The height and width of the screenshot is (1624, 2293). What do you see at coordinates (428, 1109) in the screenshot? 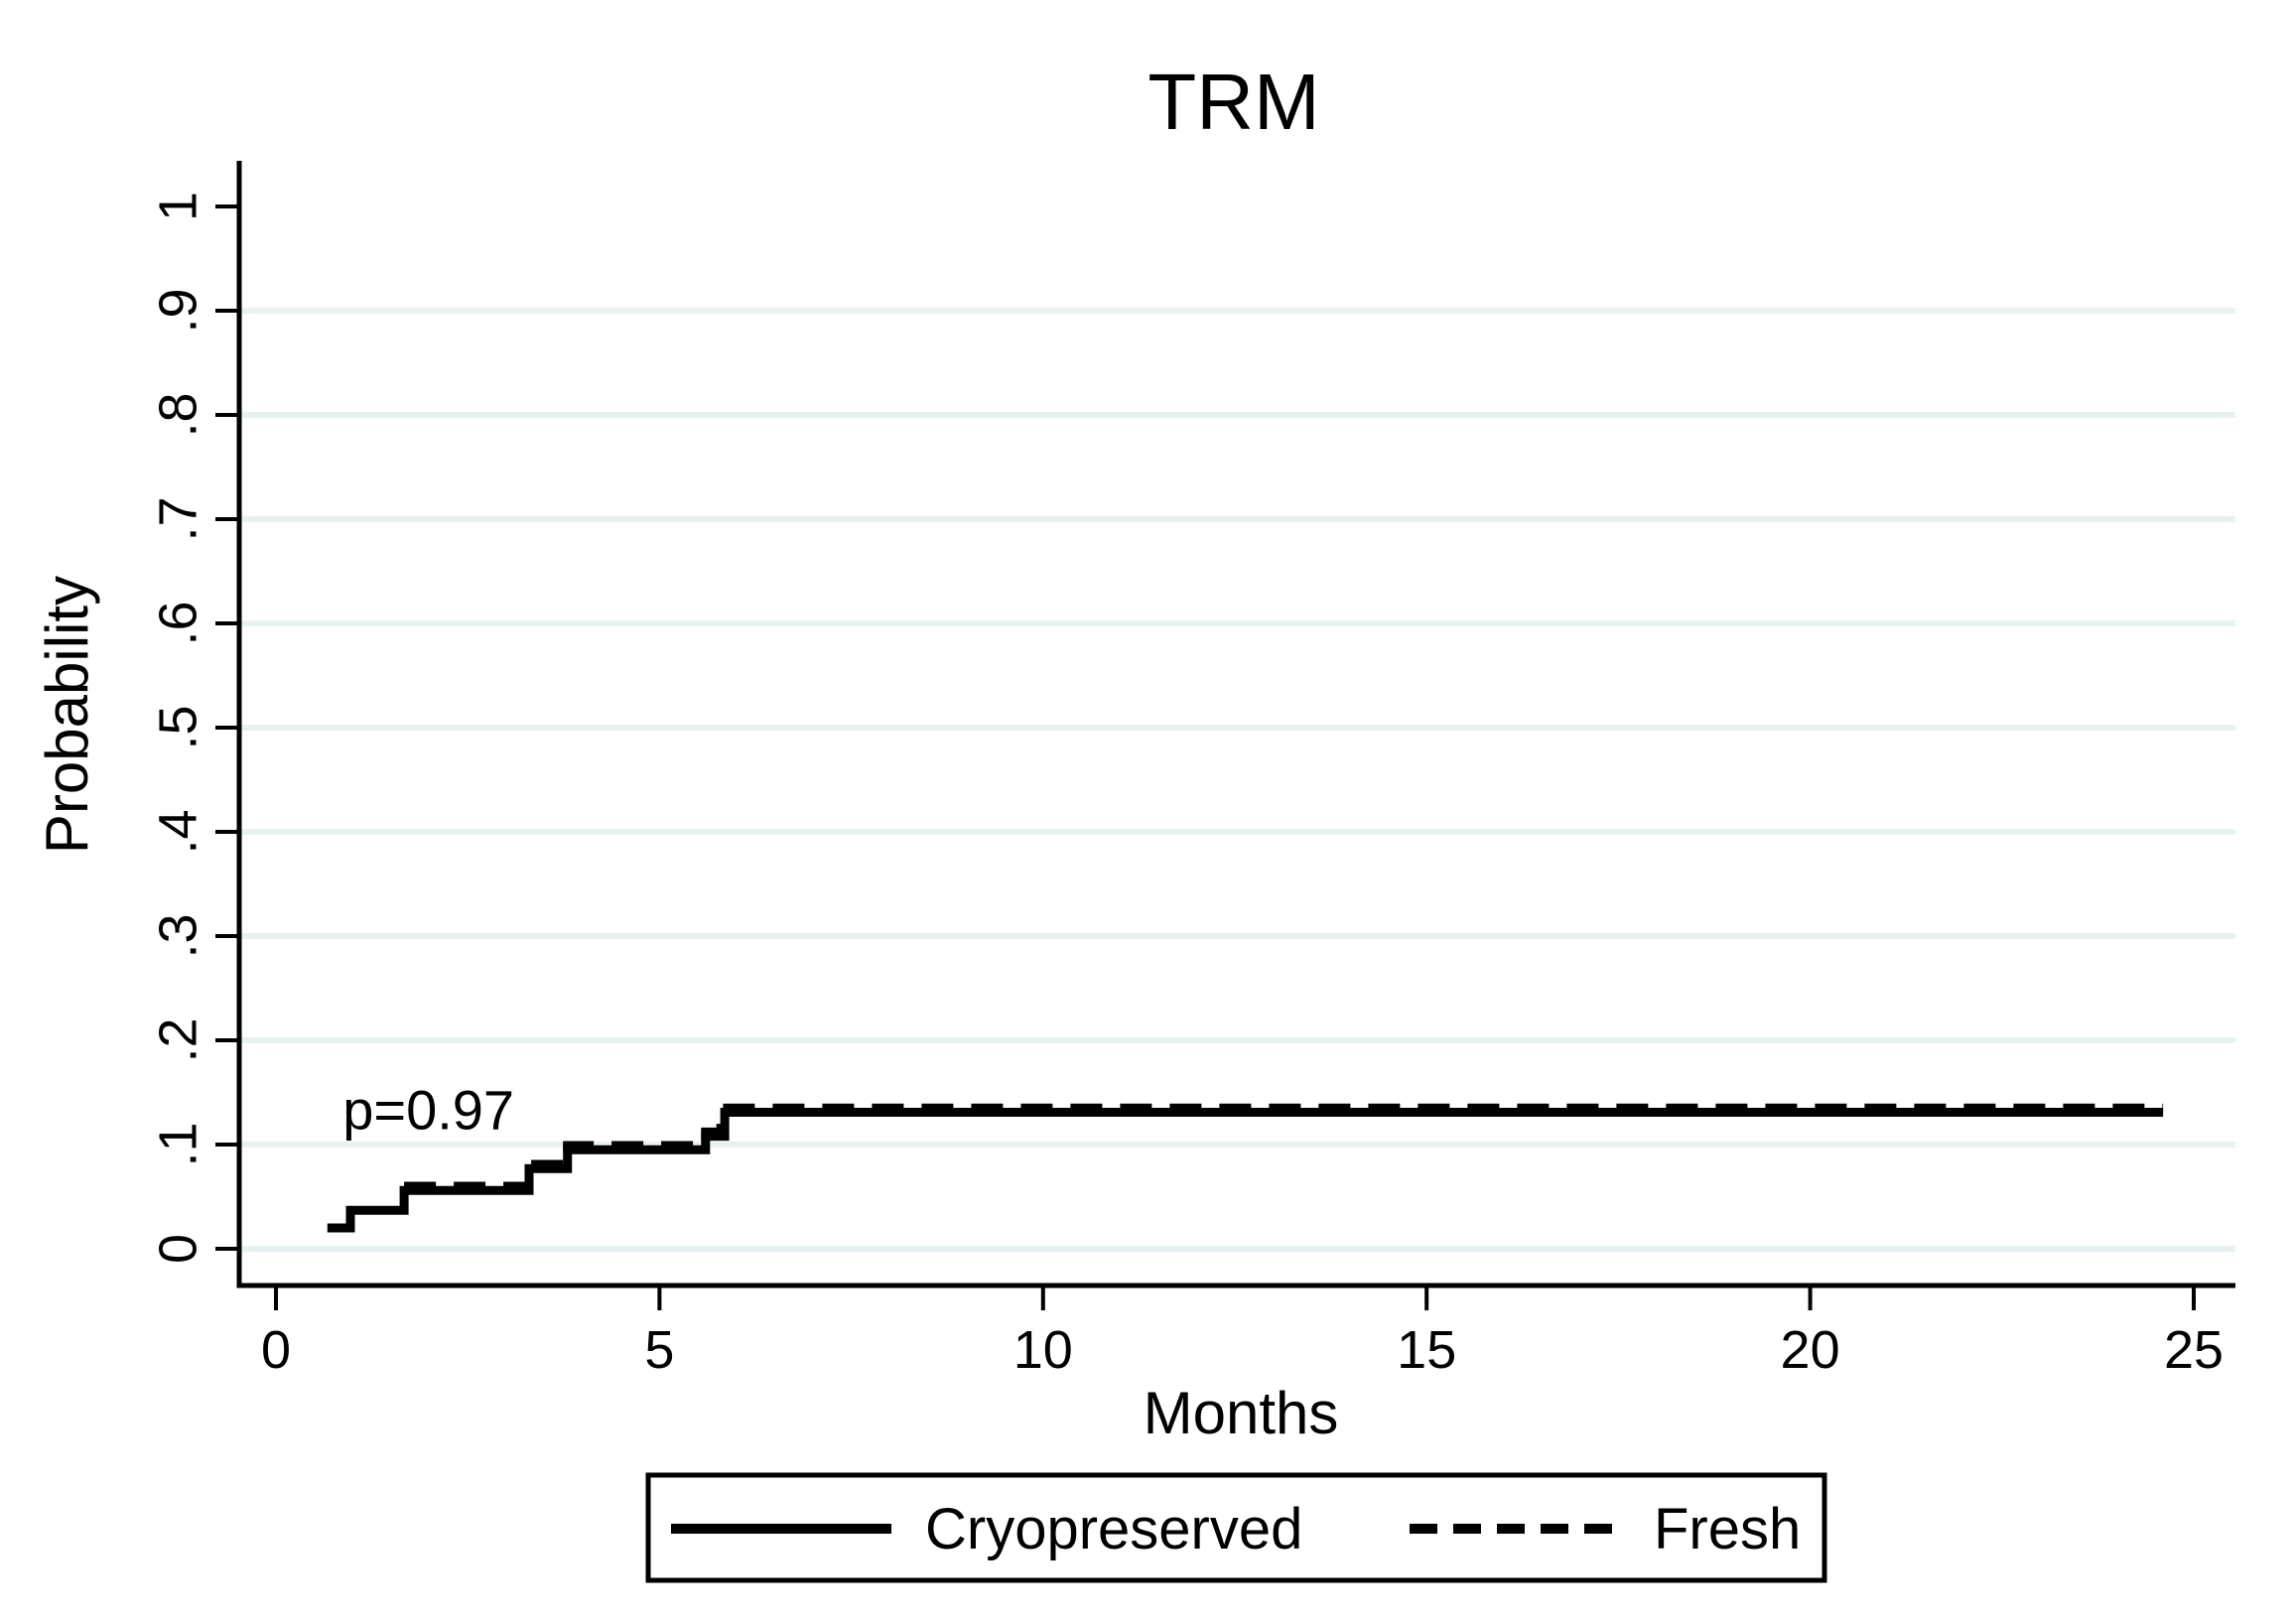
I see `p-value-annotation: p=0.97` at bounding box center [428, 1109].